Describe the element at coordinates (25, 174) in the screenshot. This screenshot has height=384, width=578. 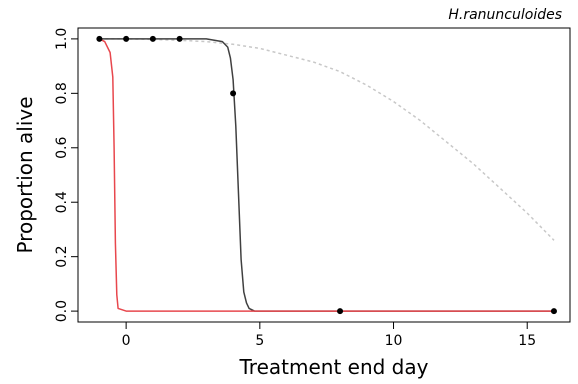
I see `y-axis-label: Proportion alive` at that location.